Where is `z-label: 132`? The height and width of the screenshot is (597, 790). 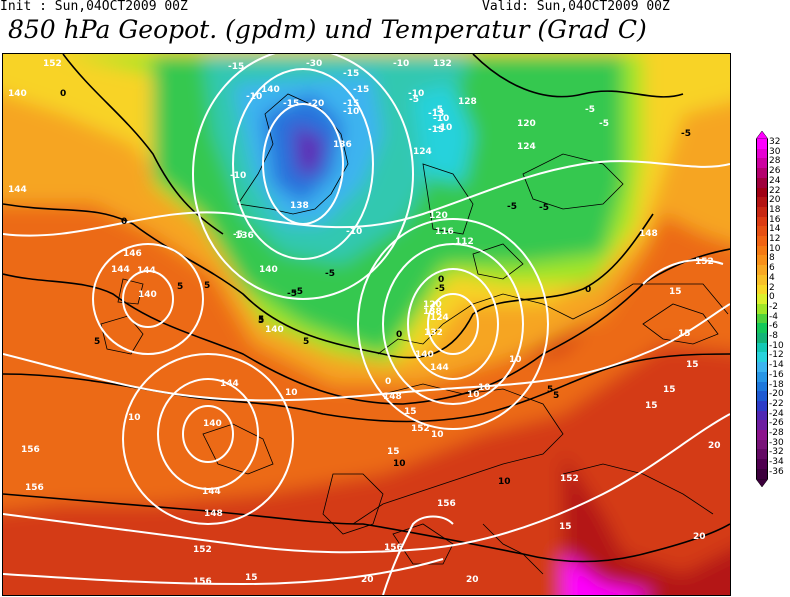 z-label: 132 is located at coordinates (433, 333).